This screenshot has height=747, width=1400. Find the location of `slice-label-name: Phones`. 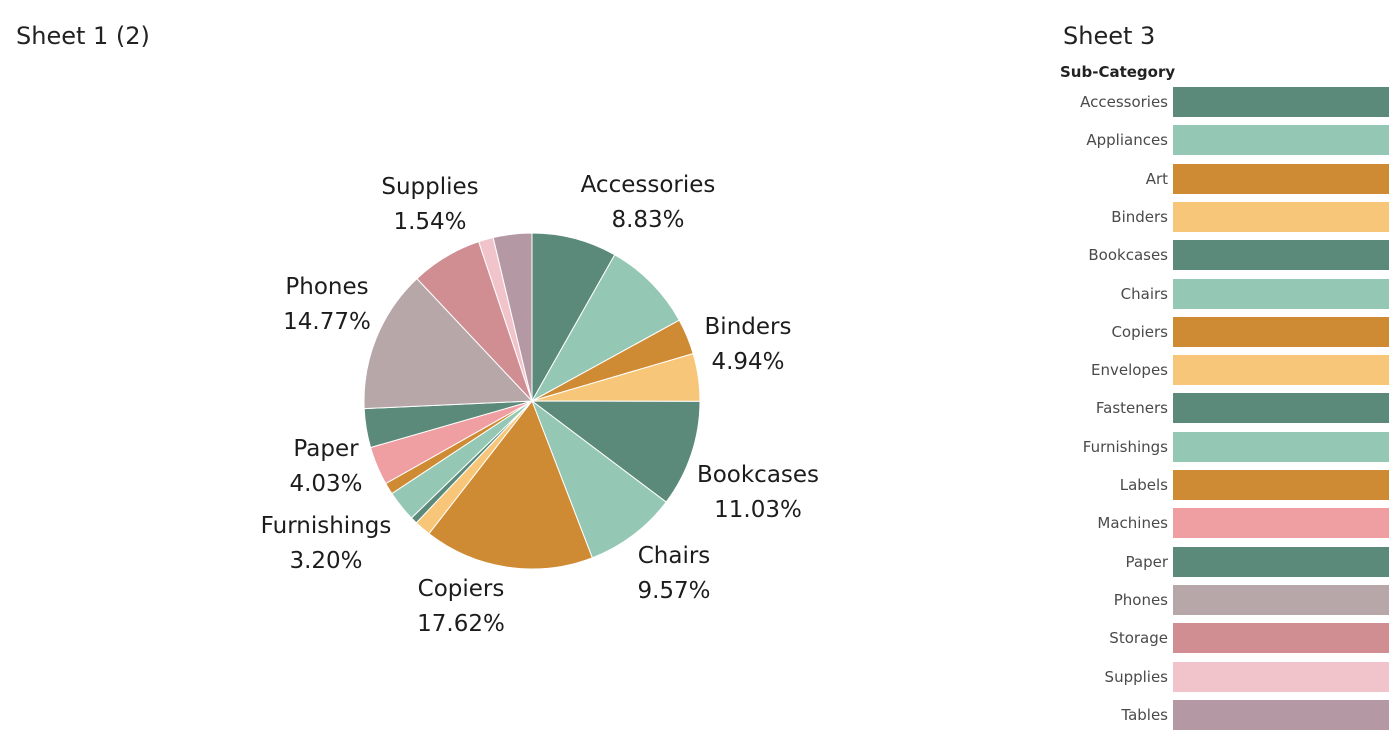

slice-label-name: Phones is located at coordinates (326, 287).